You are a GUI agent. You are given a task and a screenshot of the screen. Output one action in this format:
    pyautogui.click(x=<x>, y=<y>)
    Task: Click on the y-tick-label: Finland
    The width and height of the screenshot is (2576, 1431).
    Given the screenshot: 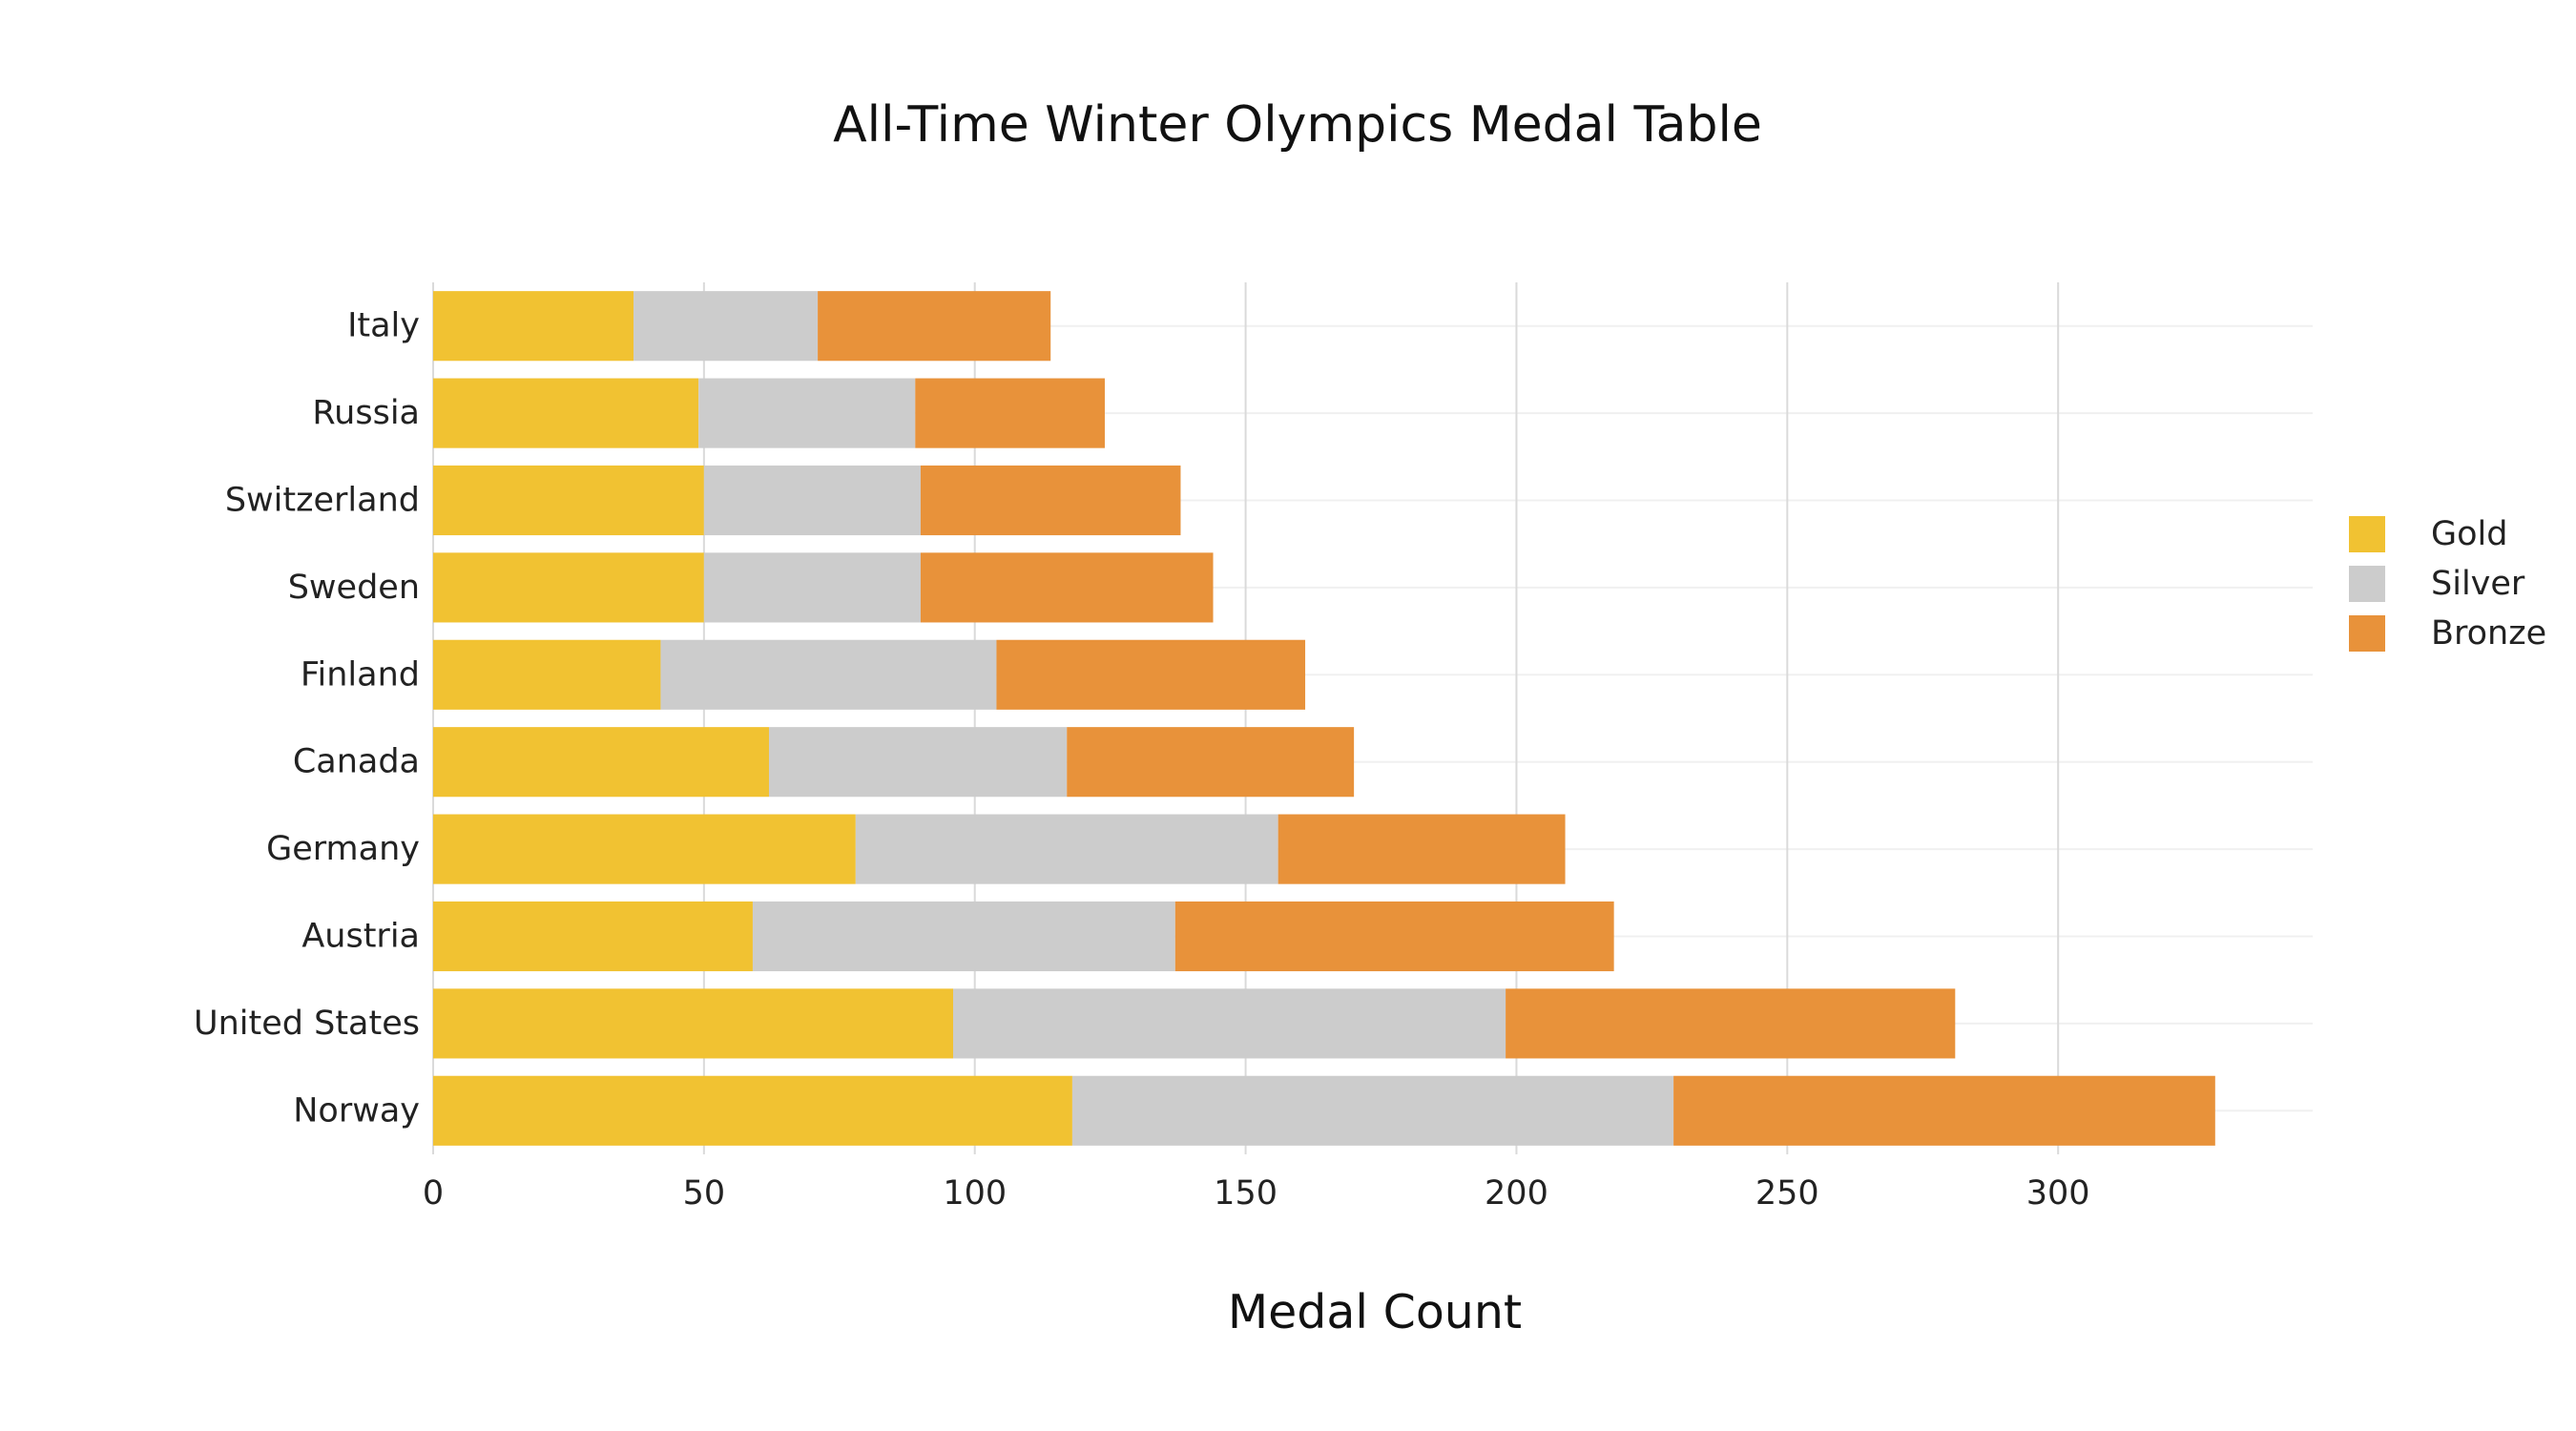 What is the action you would take?
    pyautogui.click(x=360, y=674)
    